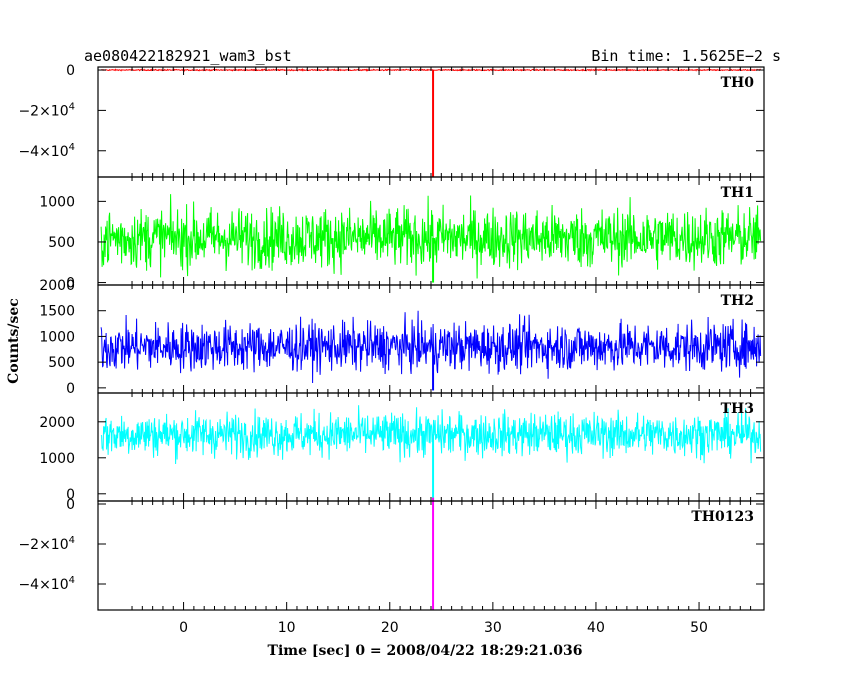 Image resolution: width=850 pixels, height=680 pixels. I want to click on ytick-label-th0123: −2×10⁴, so click(46, 544).